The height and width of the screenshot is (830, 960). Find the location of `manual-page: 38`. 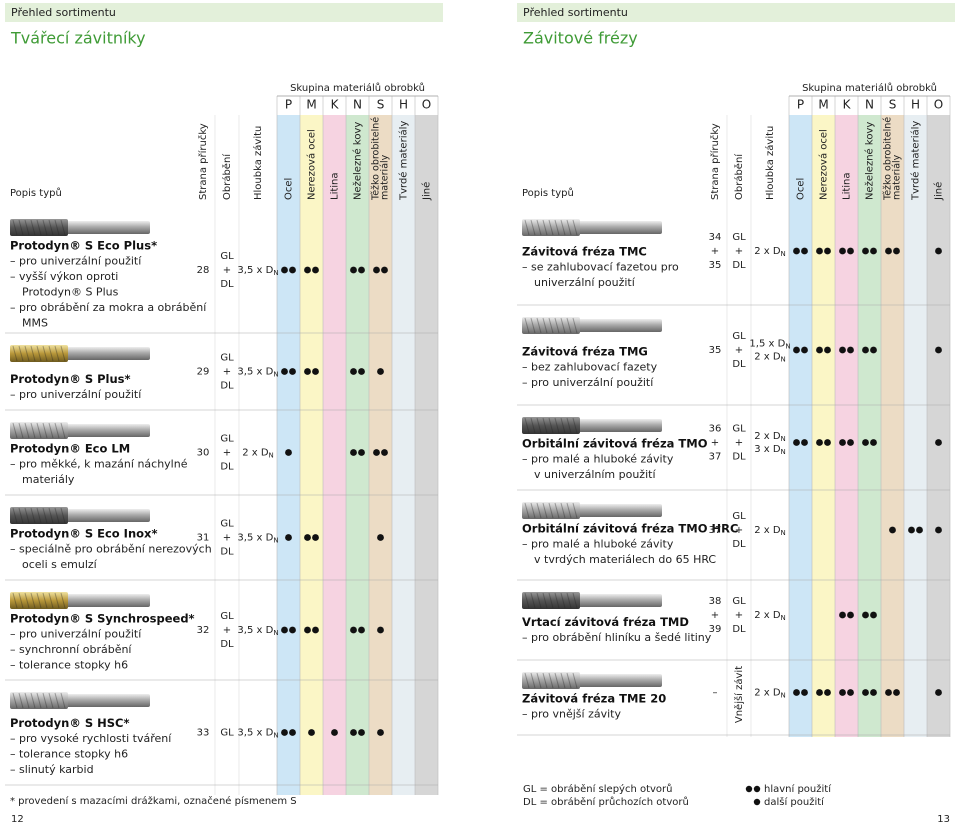

manual-page: 38 is located at coordinates (715, 601).